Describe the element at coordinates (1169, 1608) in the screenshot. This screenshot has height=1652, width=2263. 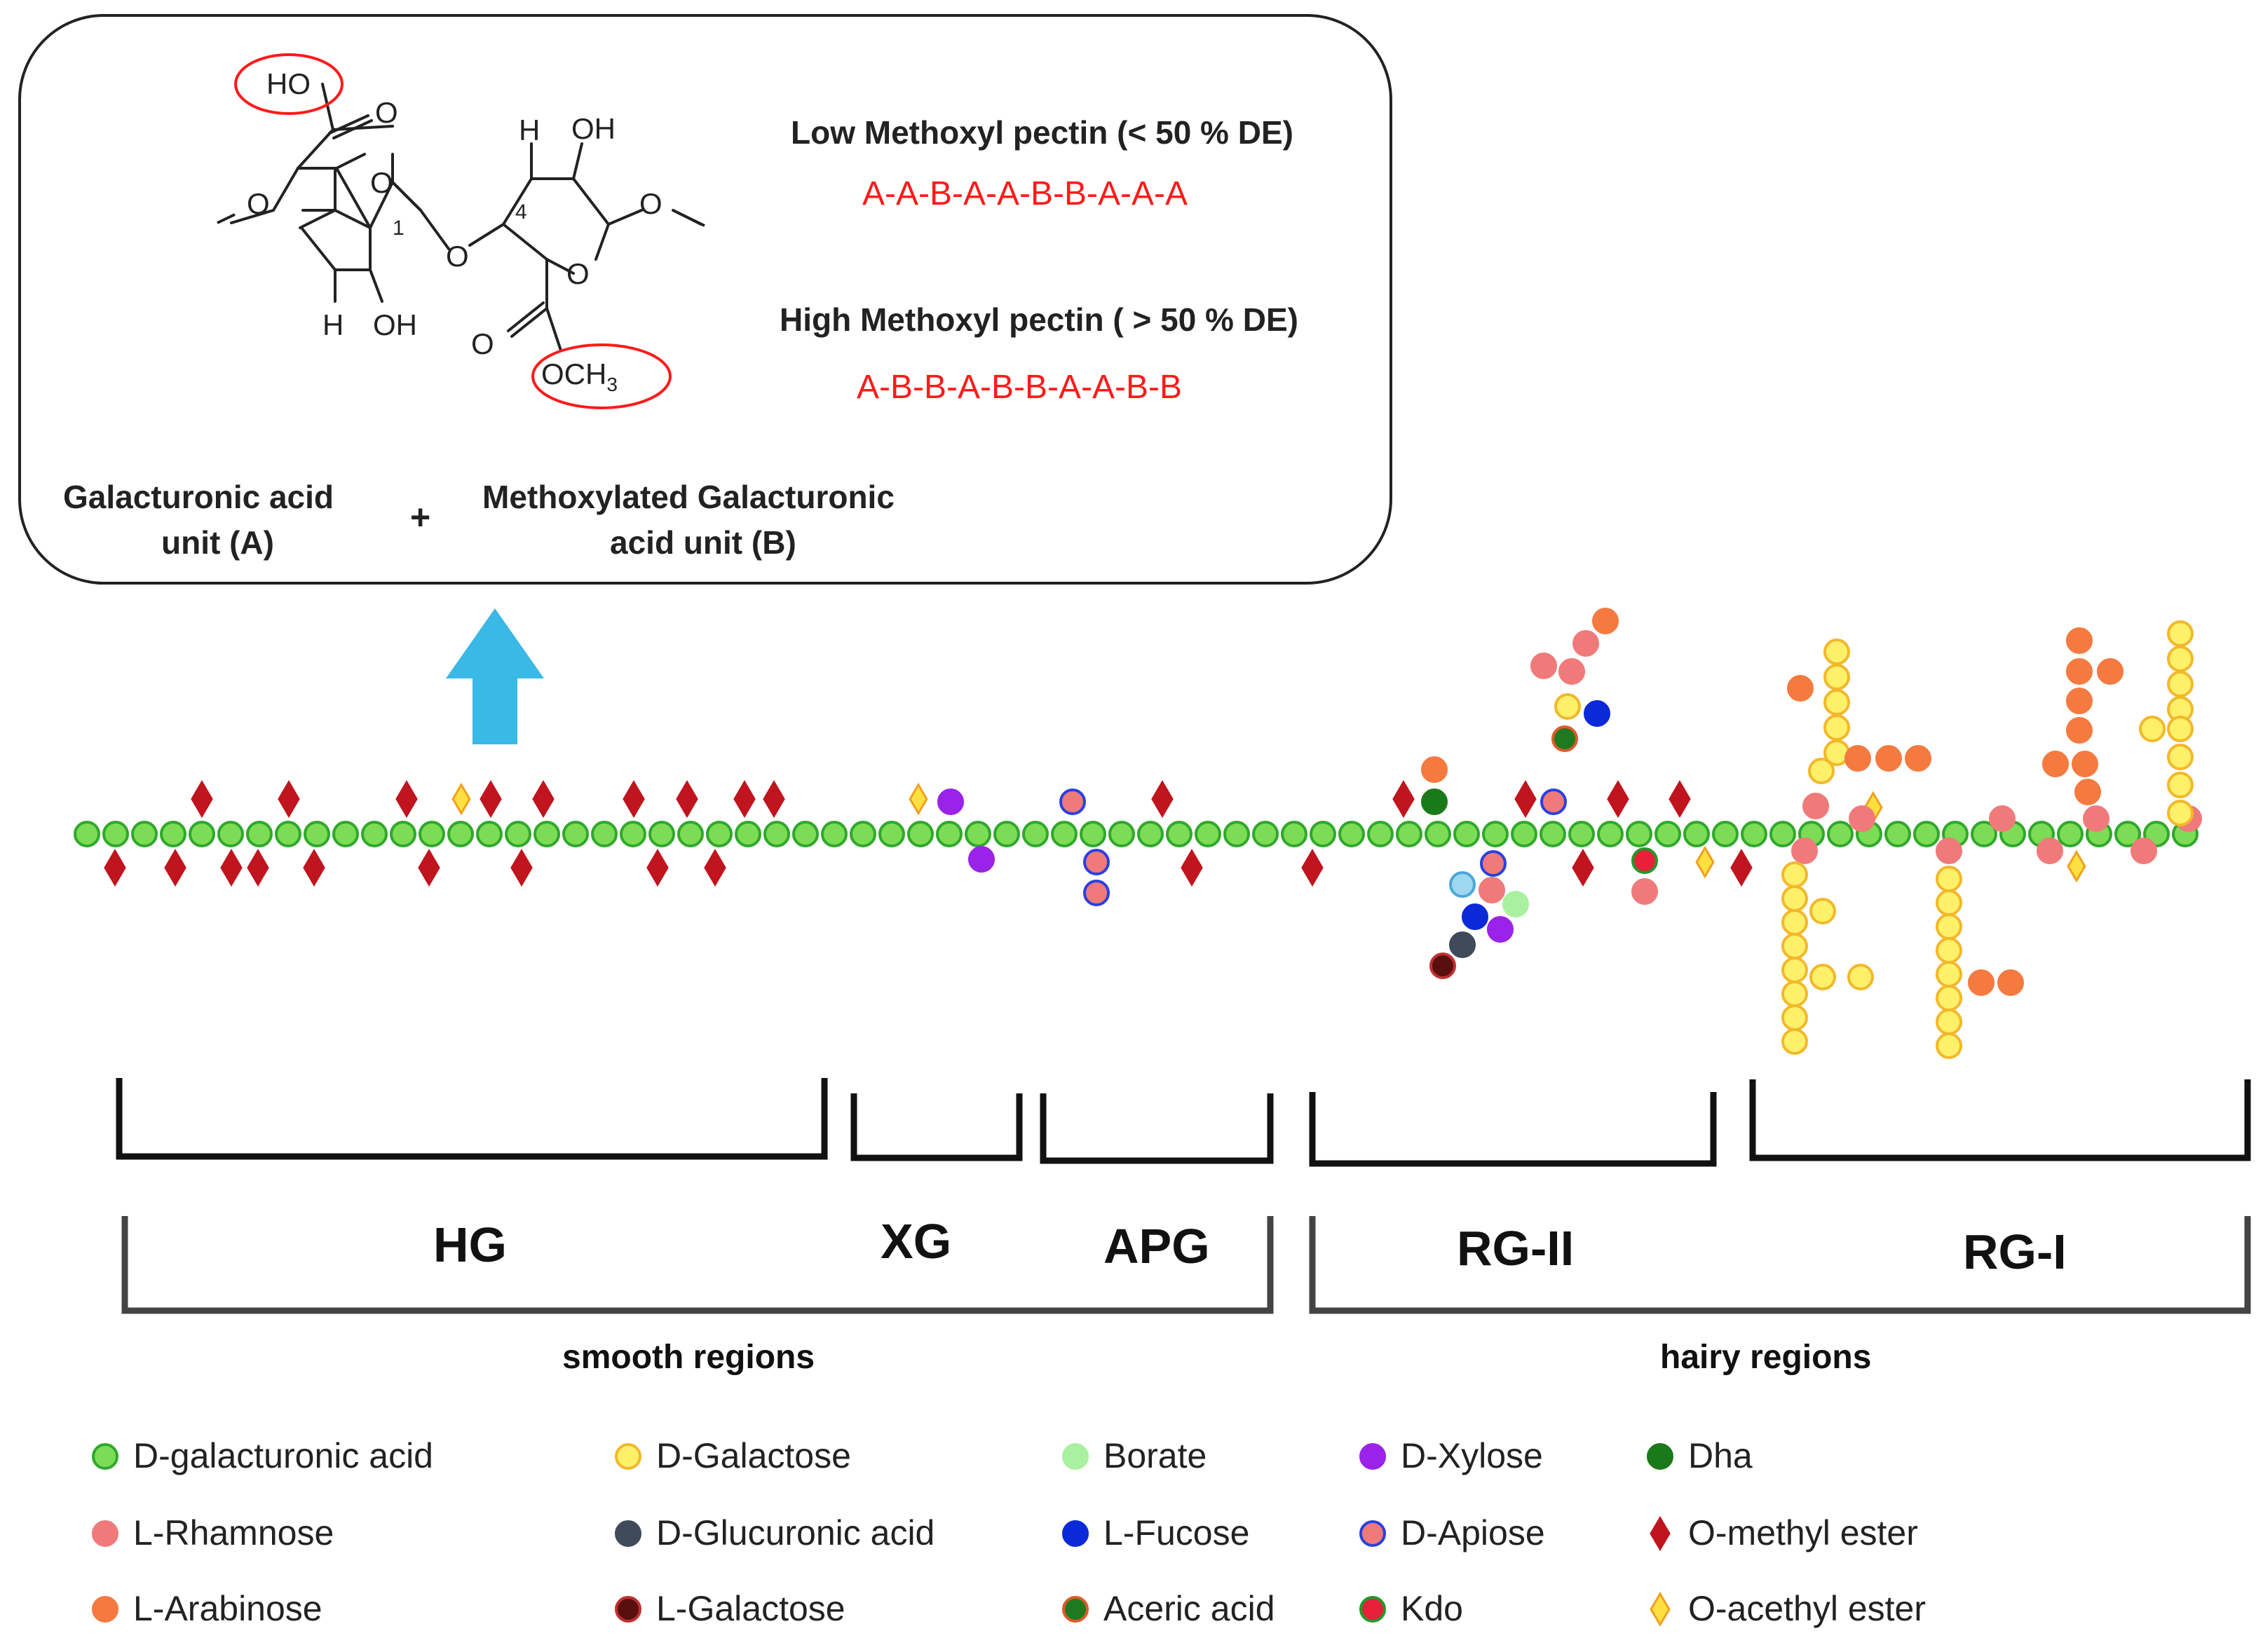
I see `legend-item: Aceric acid` at that location.